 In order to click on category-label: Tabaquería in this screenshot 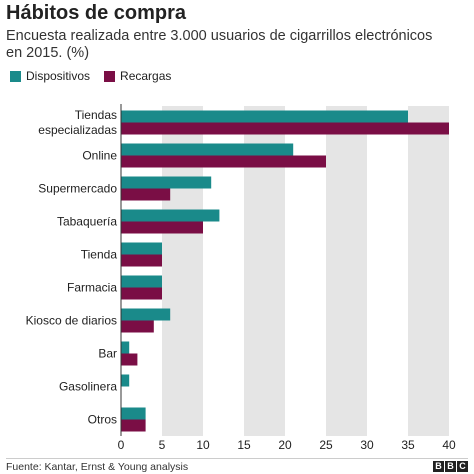, I will do `click(87, 222)`.